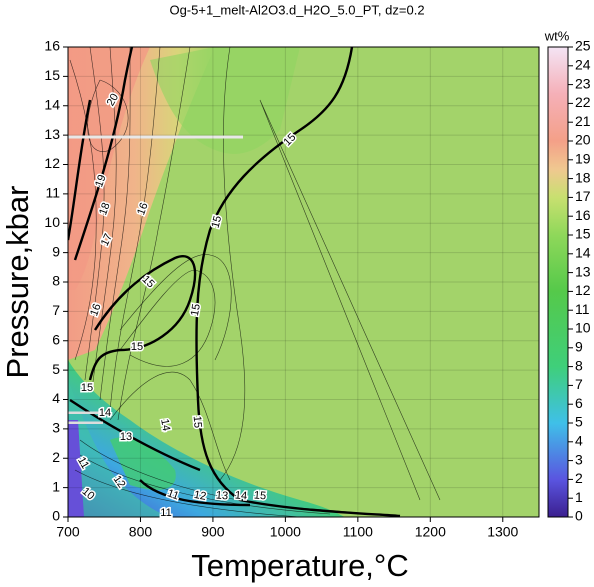 The image size is (594, 587). What do you see at coordinates (582, 309) in the screenshot?
I see `colorbar-tick-label: 11` at bounding box center [582, 309].